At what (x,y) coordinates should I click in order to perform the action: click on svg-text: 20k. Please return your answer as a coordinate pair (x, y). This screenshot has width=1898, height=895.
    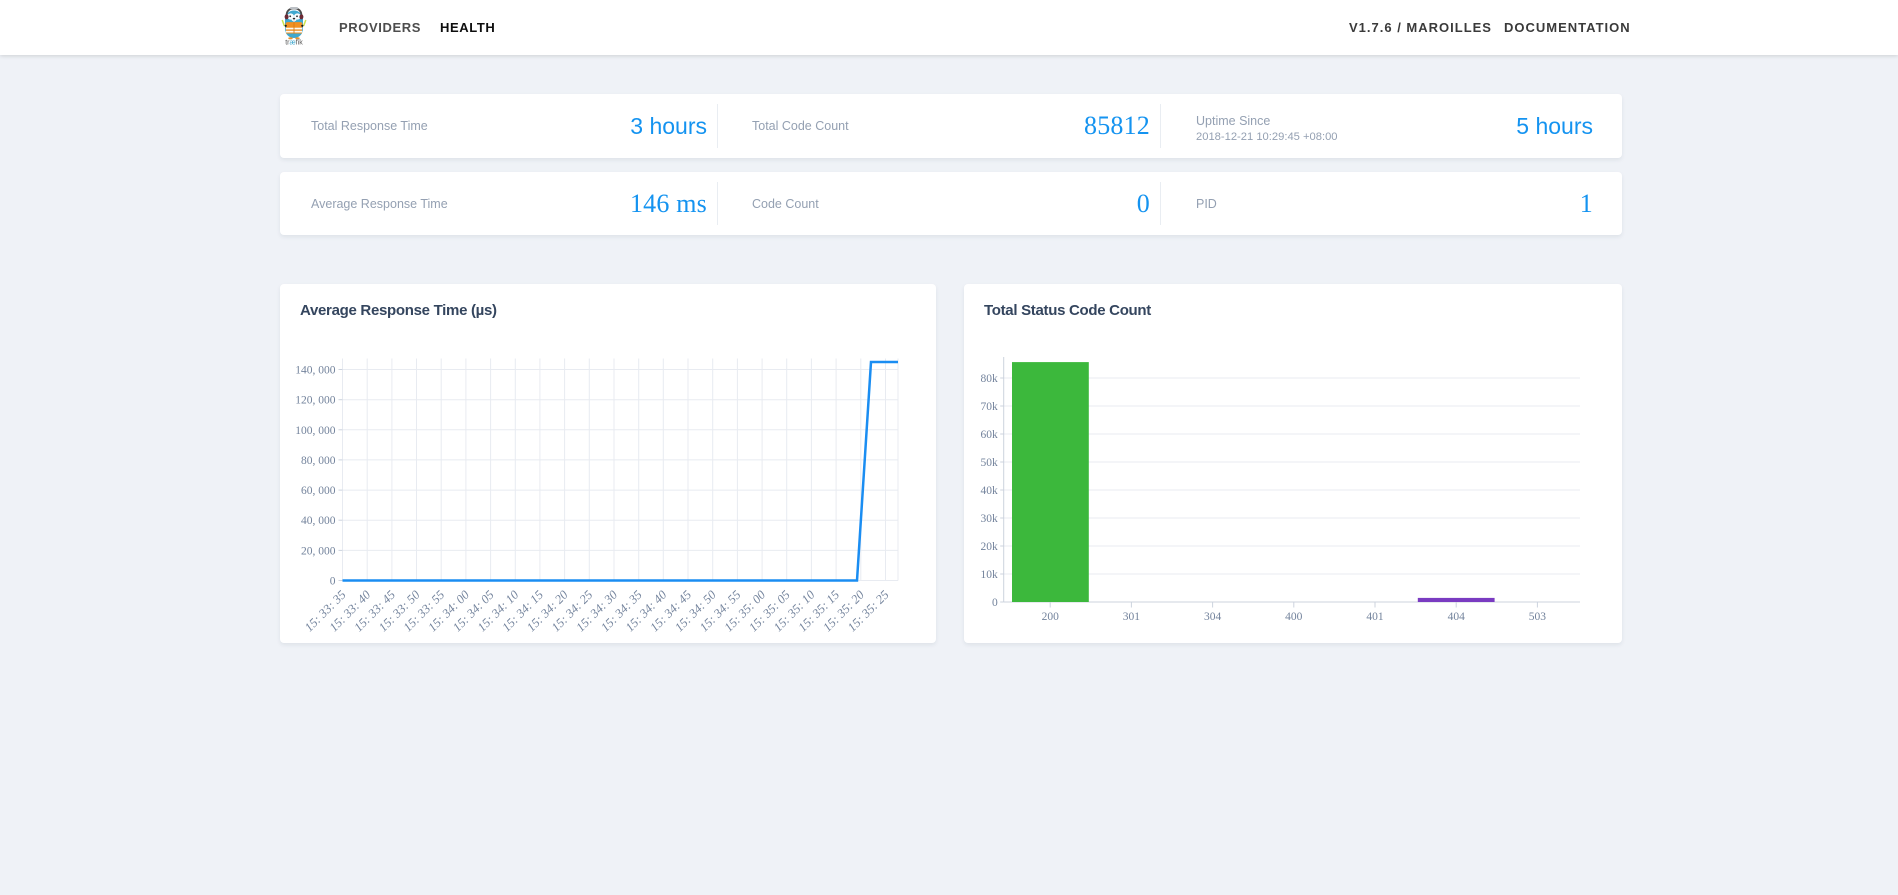
    Looking at the image, I should click on (989, 547).